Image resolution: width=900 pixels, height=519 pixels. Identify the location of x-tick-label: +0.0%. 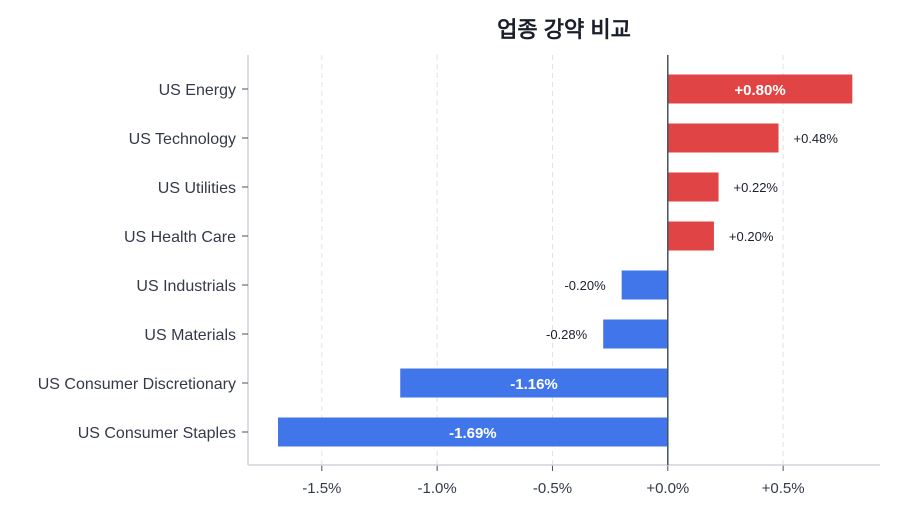
(667, 488).